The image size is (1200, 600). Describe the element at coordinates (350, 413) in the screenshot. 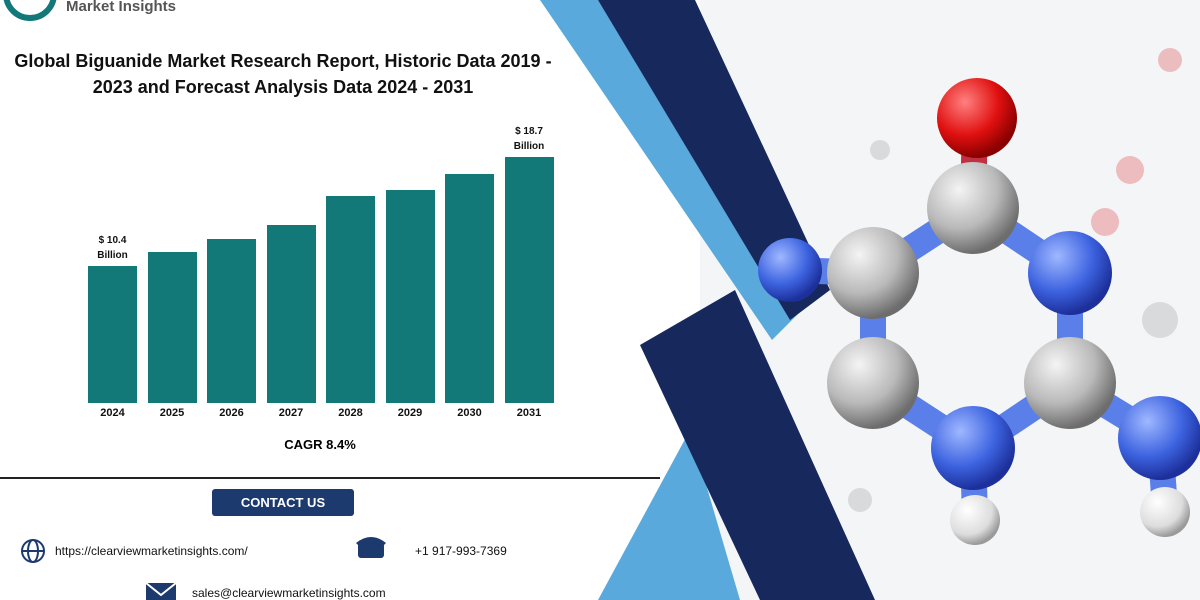

I see `x-tick-label: 2028` at that location.